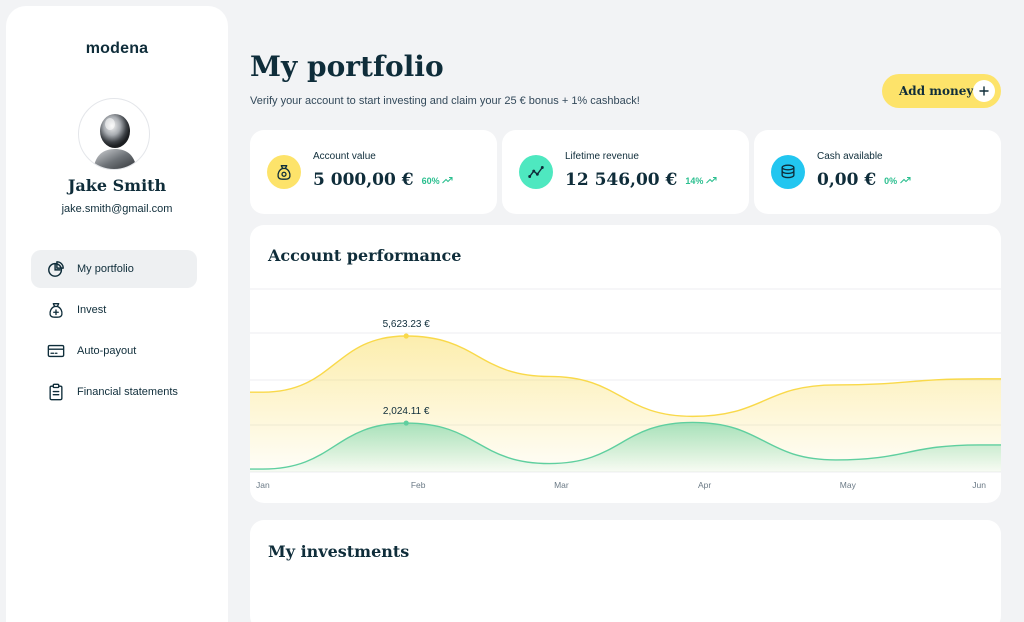  I want to click on credit-card-icon, so click(56, 351).